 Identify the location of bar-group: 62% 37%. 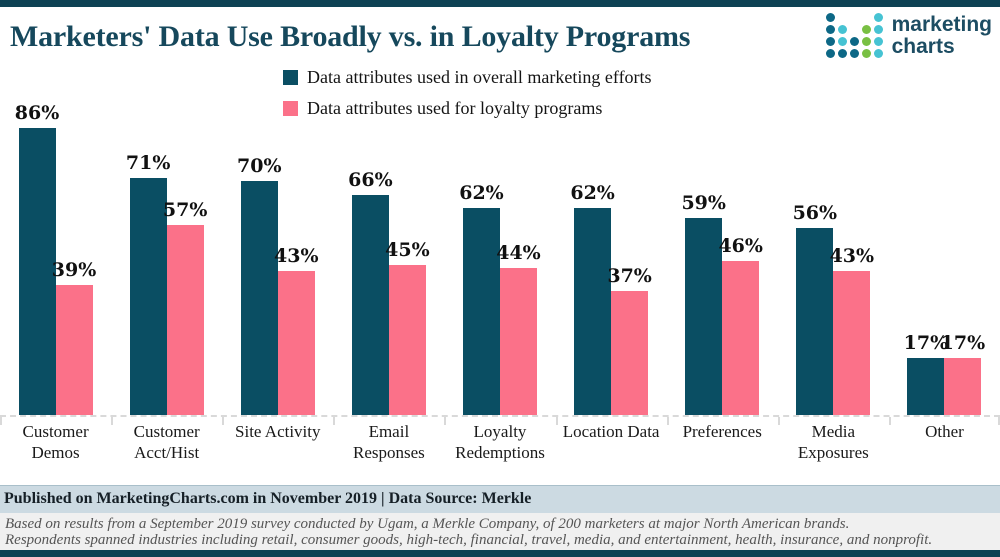
(611, 248).